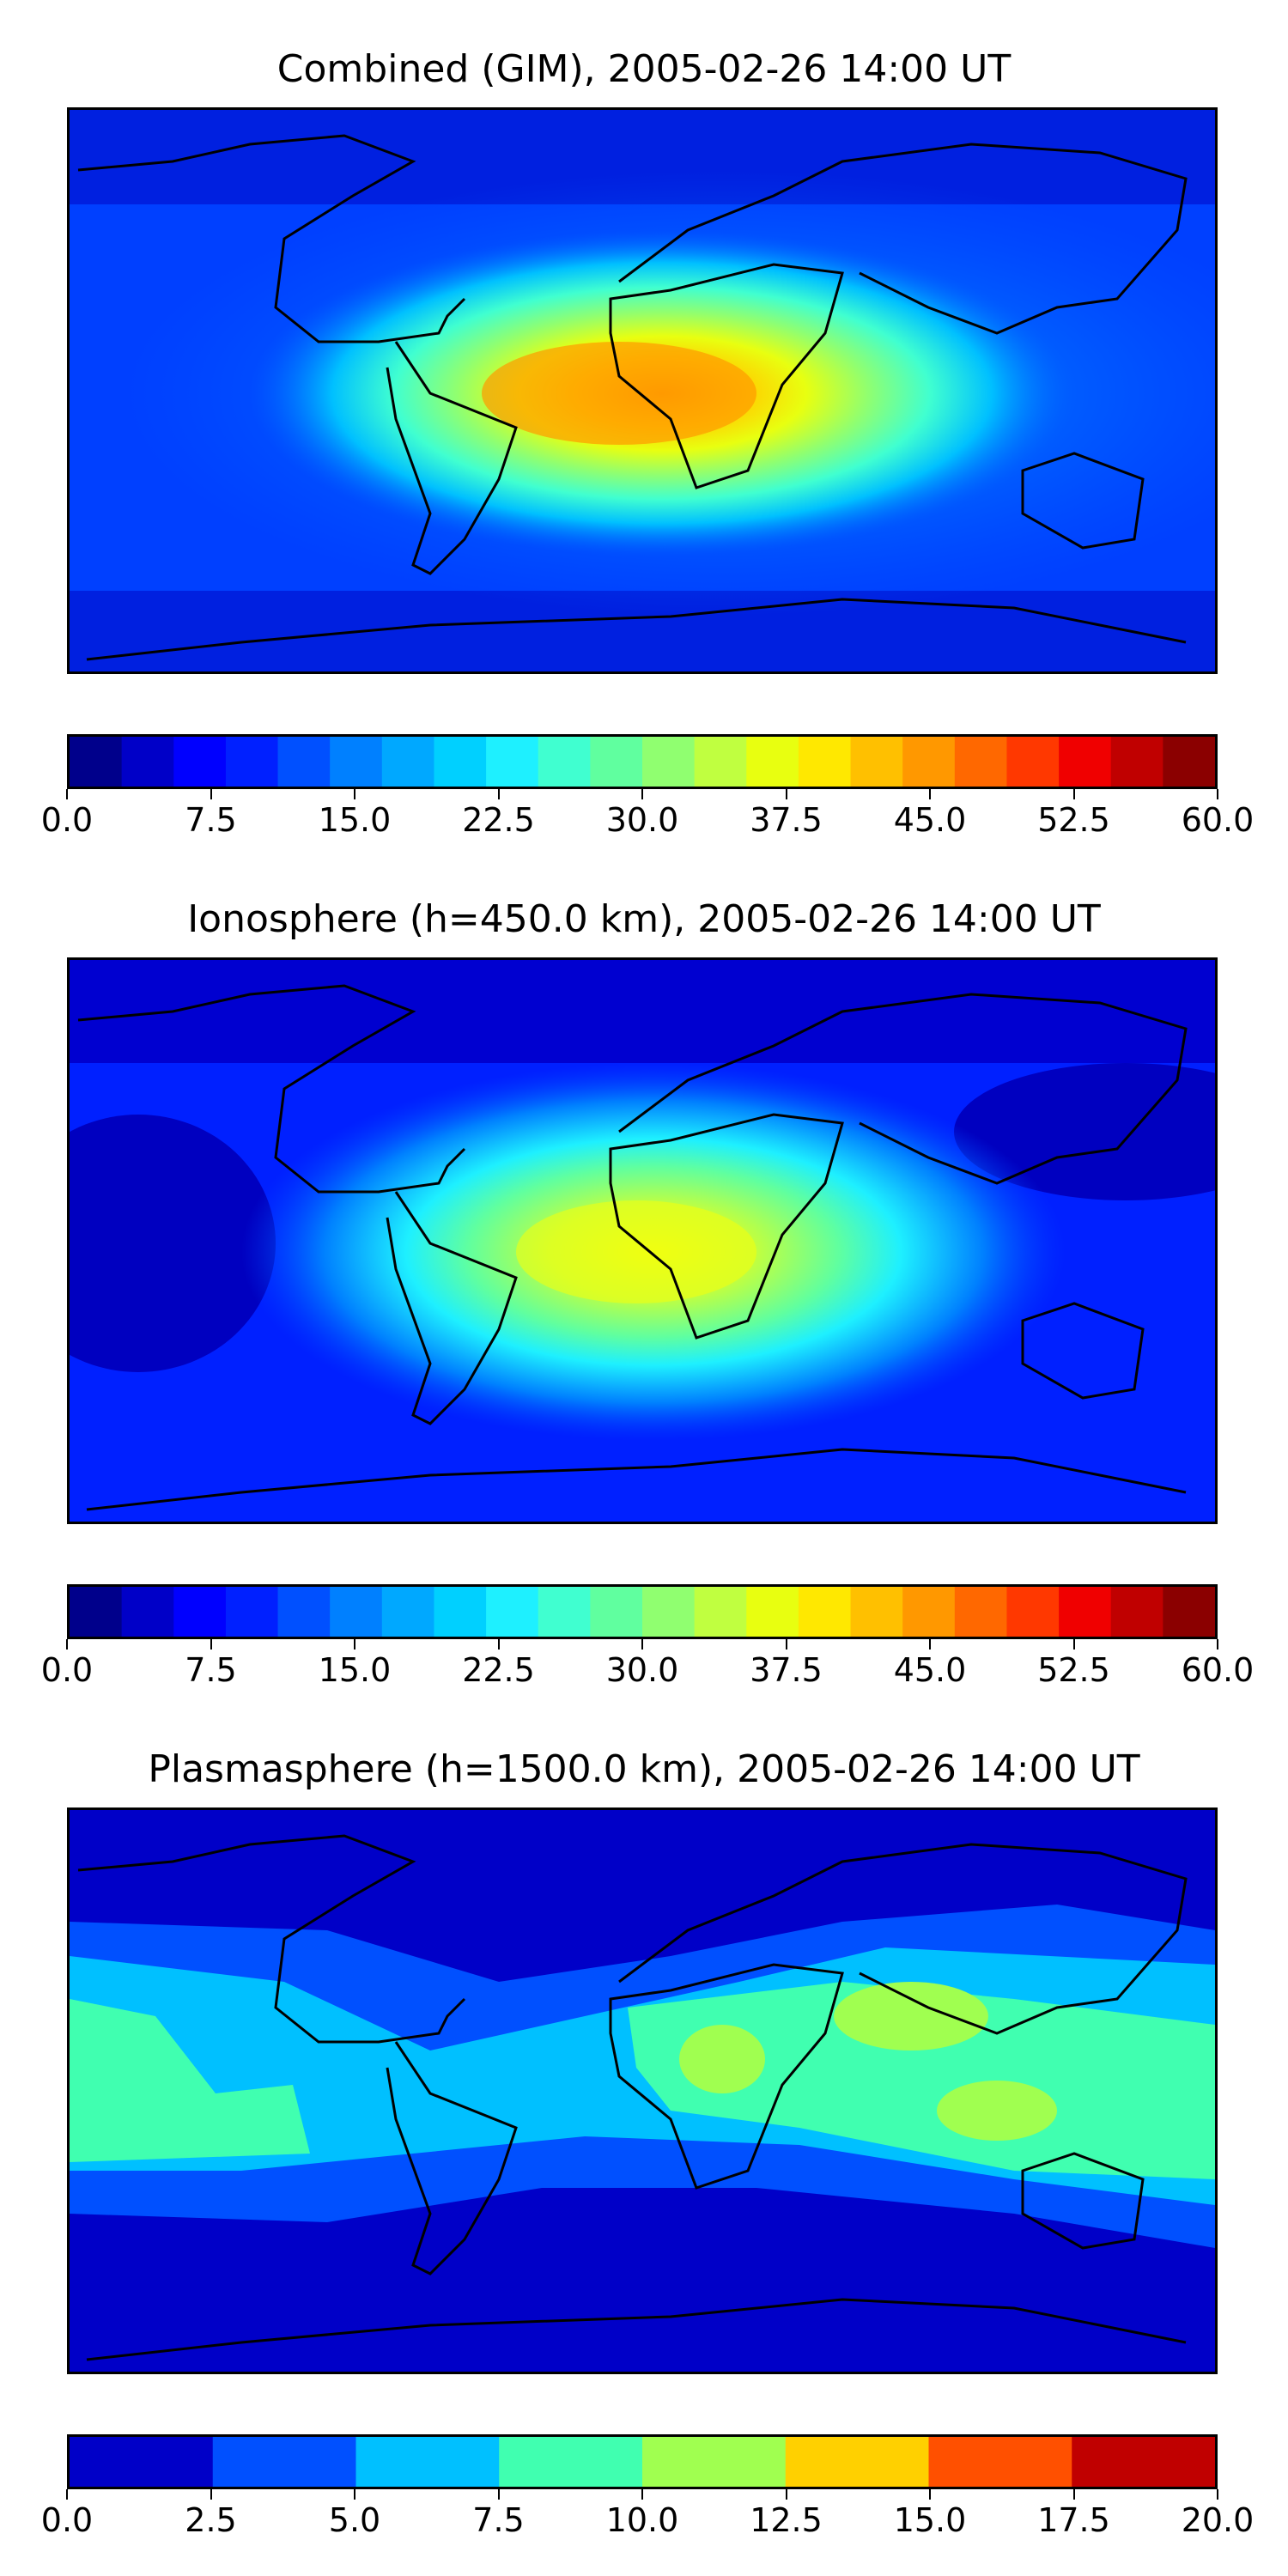  I want to click on tick-label: 17.5, so click(1074, 2520).